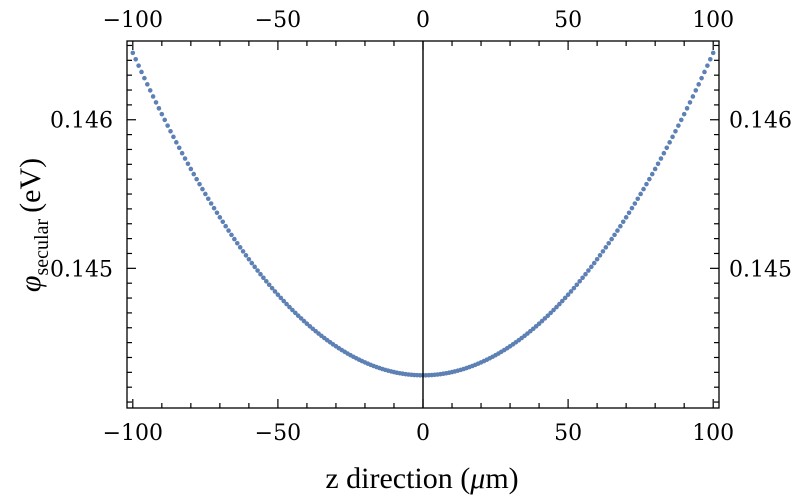 Image resolution: width=794 pixels, height=500 pixels. What do you see at coordinates (423, 20) in the screenshot?
I see `x-tick-label-top: 0` at bounding box center [423, 20].